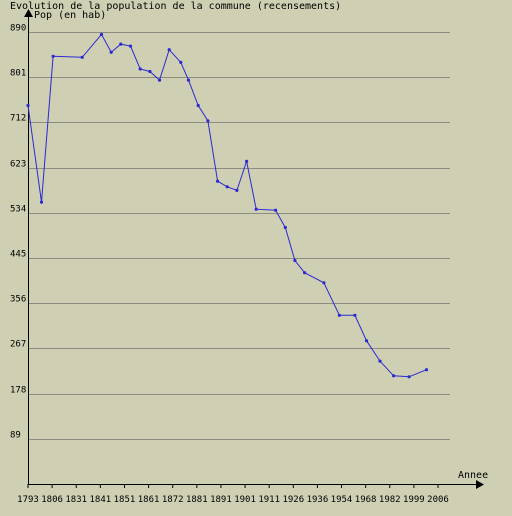 The height and width of the screenshot is (516, 512). I want to click on x-tick-label: 1831, so click(76, 500).